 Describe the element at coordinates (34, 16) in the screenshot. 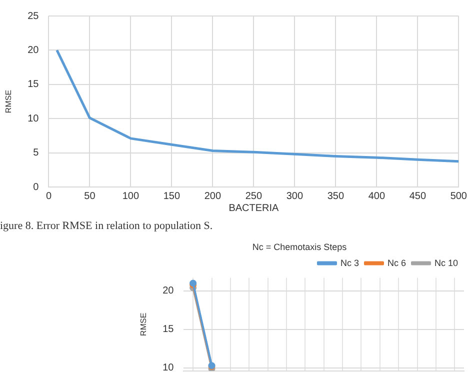

I see `y-tick-label: 25` at that location.